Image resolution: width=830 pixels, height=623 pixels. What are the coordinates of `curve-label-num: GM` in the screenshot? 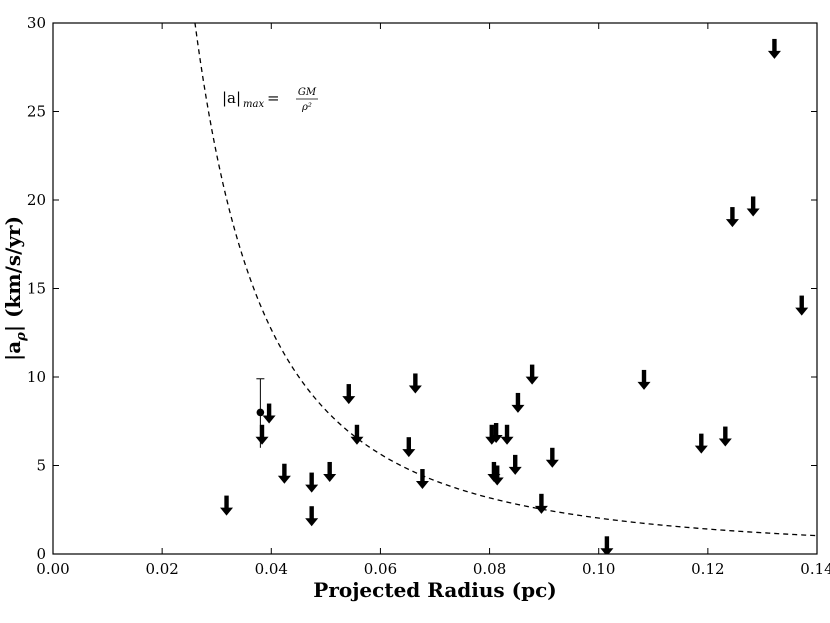 It's located at (307, 92).